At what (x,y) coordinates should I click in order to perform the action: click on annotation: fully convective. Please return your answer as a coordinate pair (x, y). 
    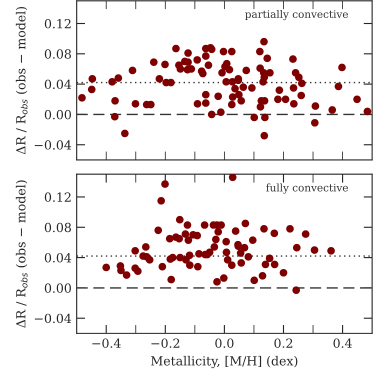
    Looking at the image, I should click on (307, 188).